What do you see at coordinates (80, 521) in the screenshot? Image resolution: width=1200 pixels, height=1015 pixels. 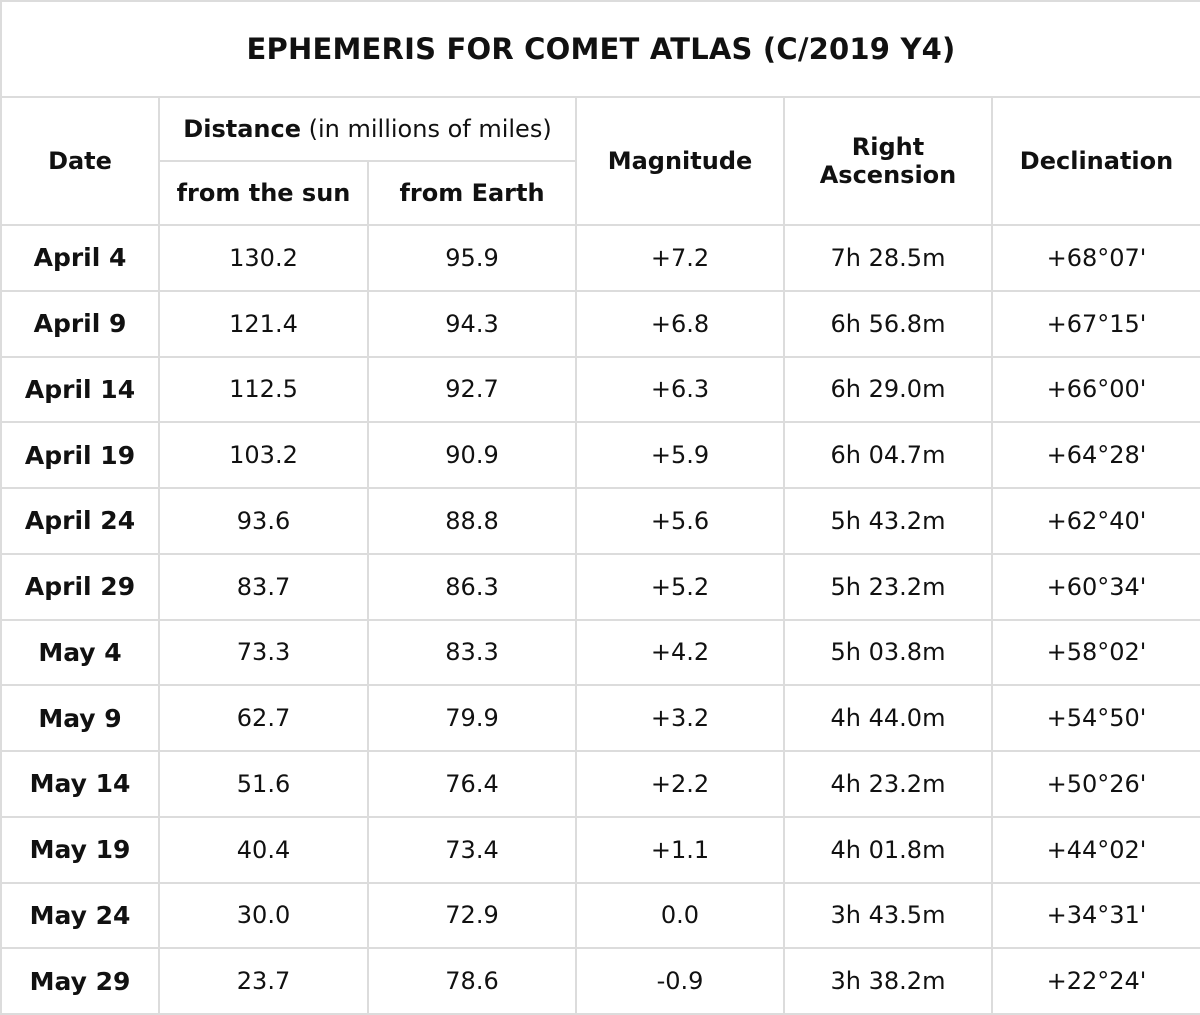 I see `cell-date: April 24` at bounding box center [80, 521].